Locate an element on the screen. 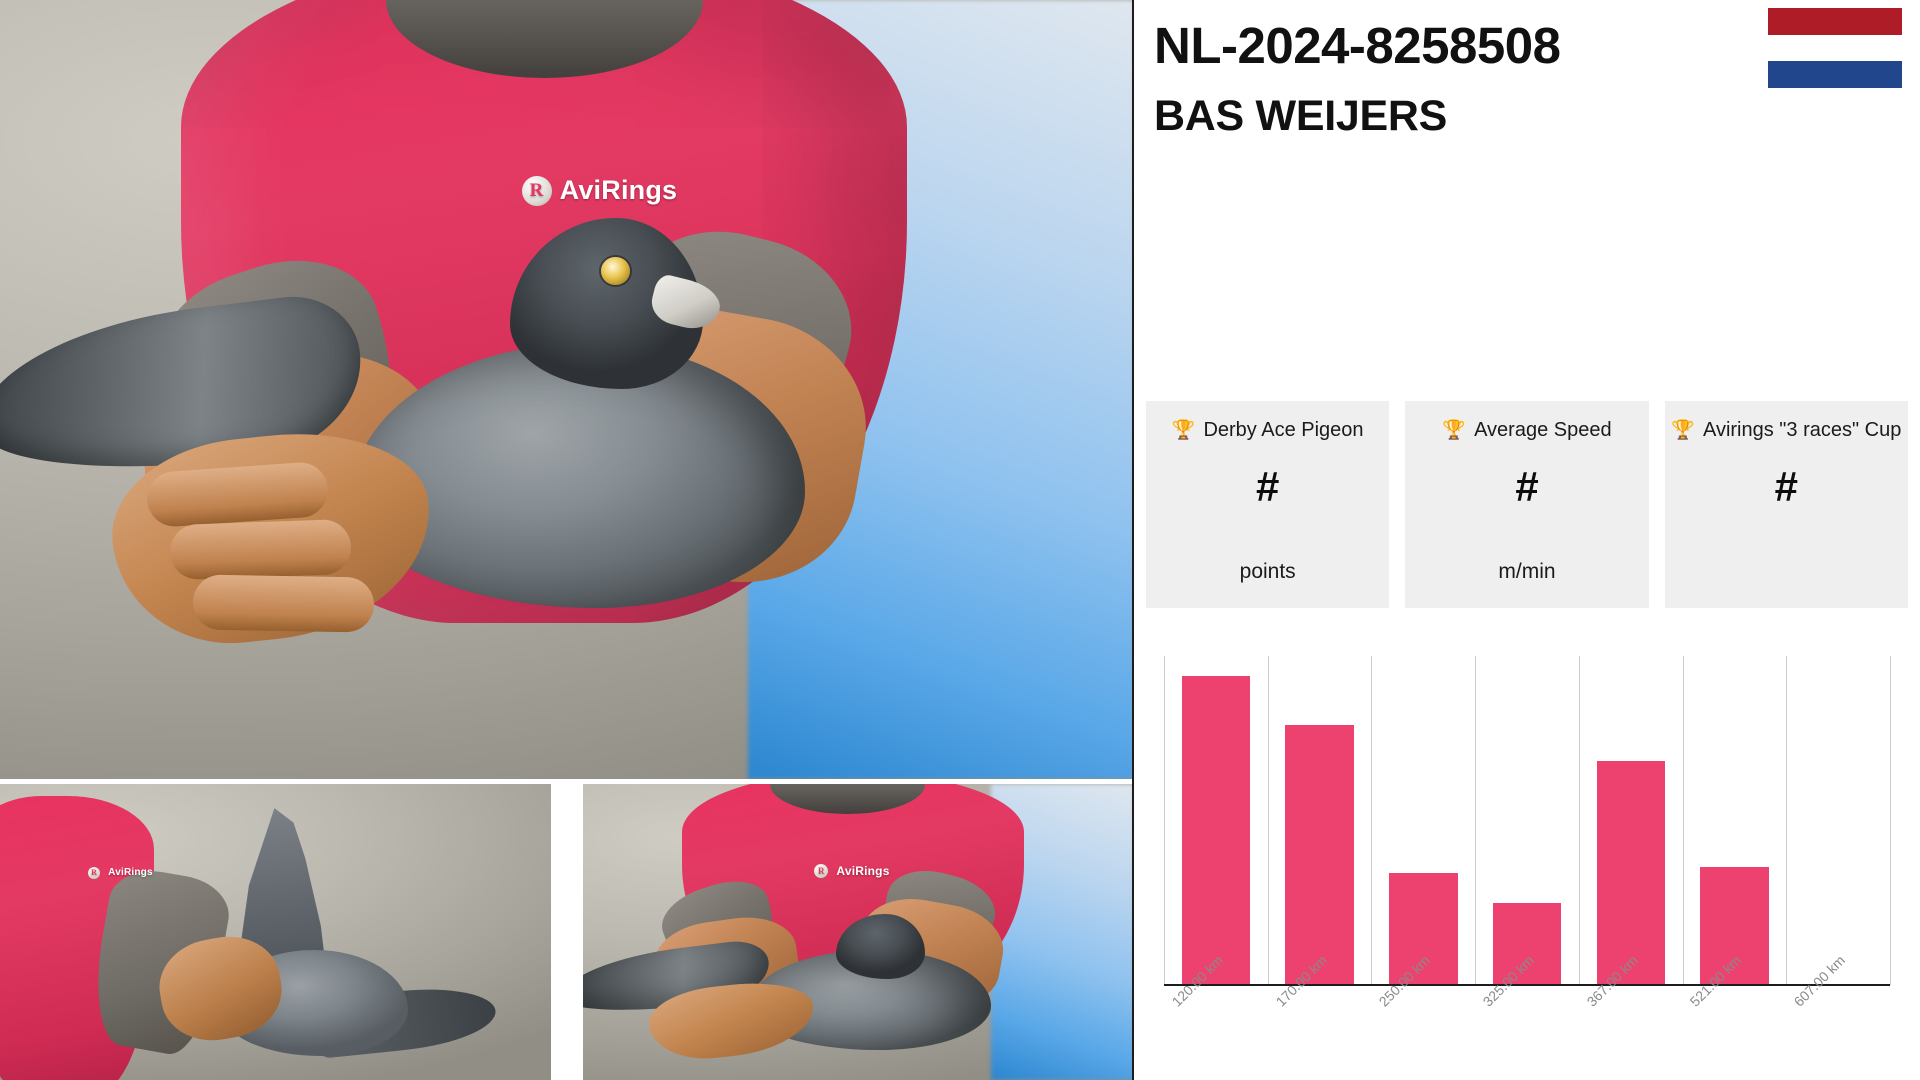  pigeon-body is located at coordinates (578, 475).